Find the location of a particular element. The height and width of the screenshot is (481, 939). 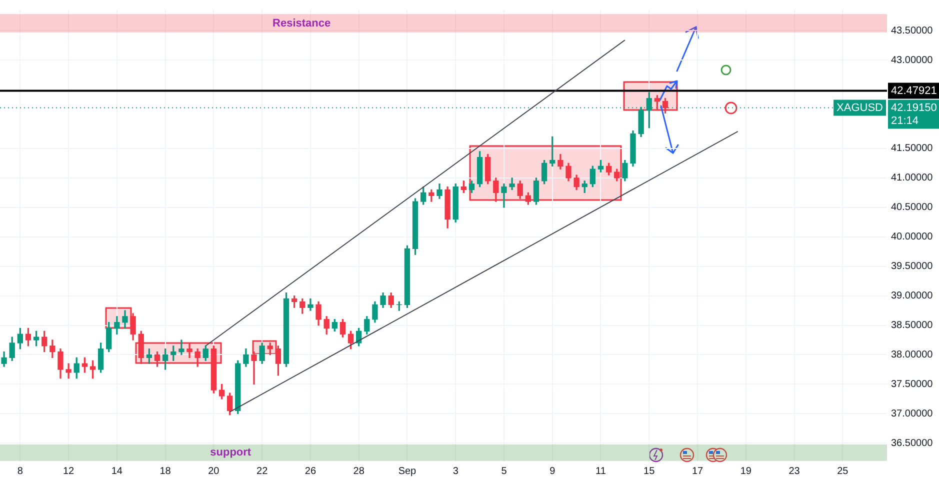

text: 21:14 is located at coordinates (905, 120).